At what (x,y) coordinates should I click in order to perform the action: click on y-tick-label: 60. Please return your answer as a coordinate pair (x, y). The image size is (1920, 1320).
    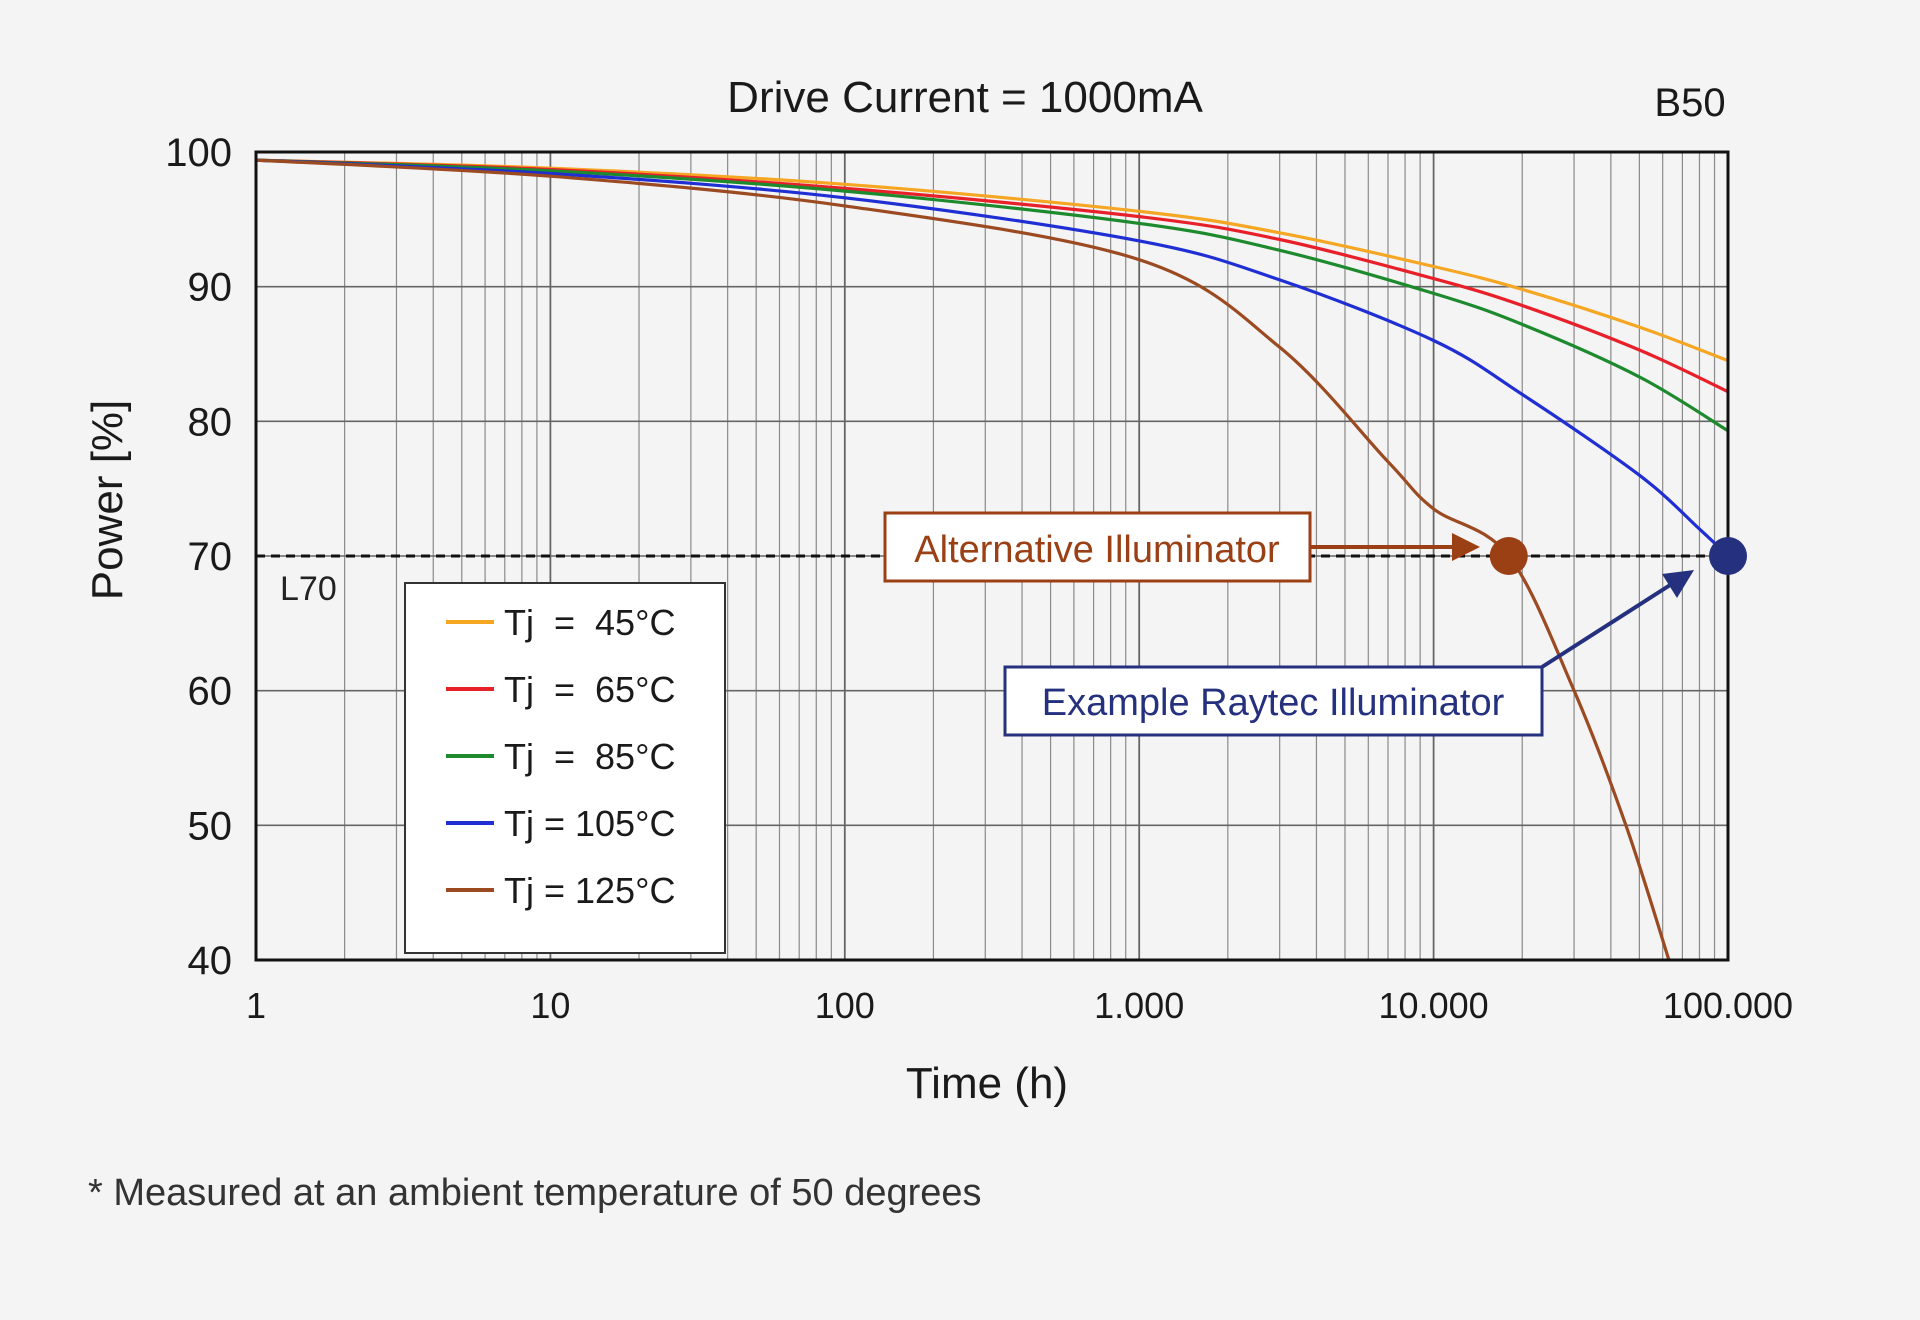
    Looking at the image, I should click on (210, 692).